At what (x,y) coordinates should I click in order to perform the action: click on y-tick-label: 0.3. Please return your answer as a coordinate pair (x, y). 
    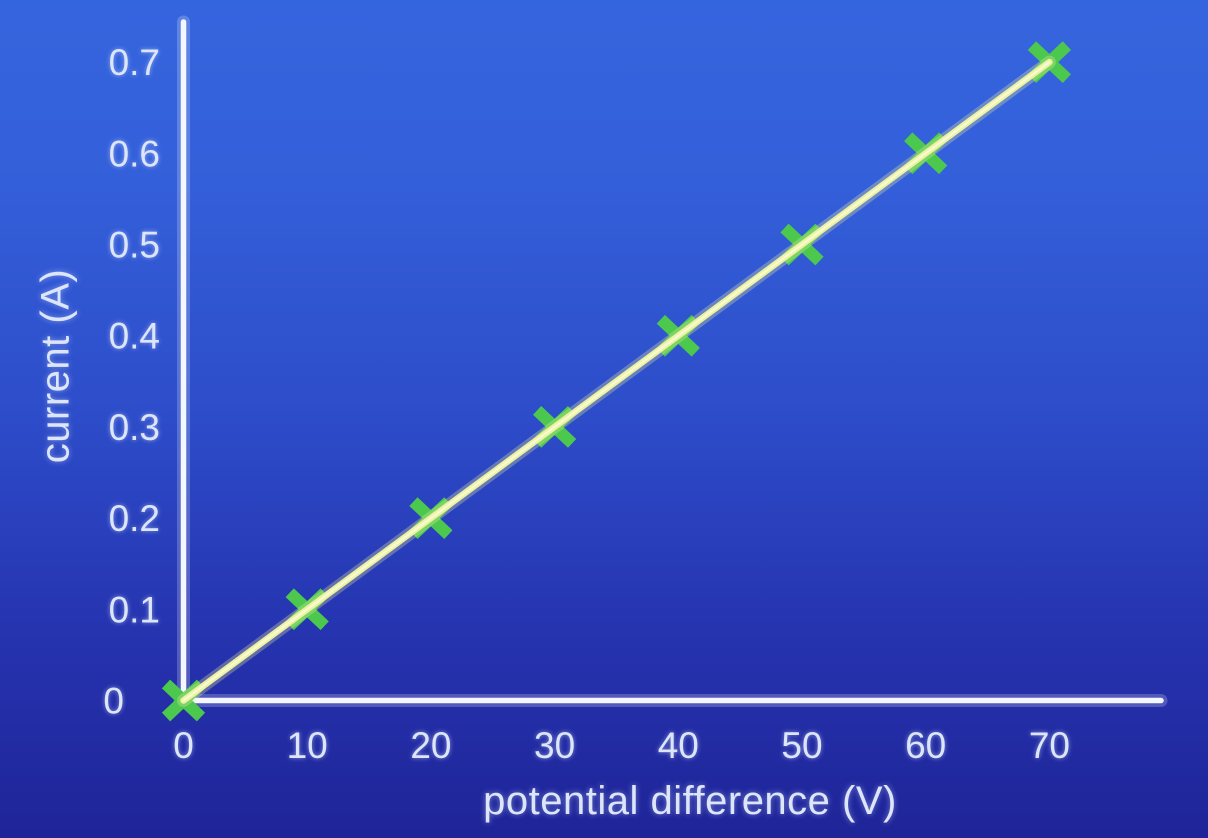
    Looking at the image, I should click on (134, 427).